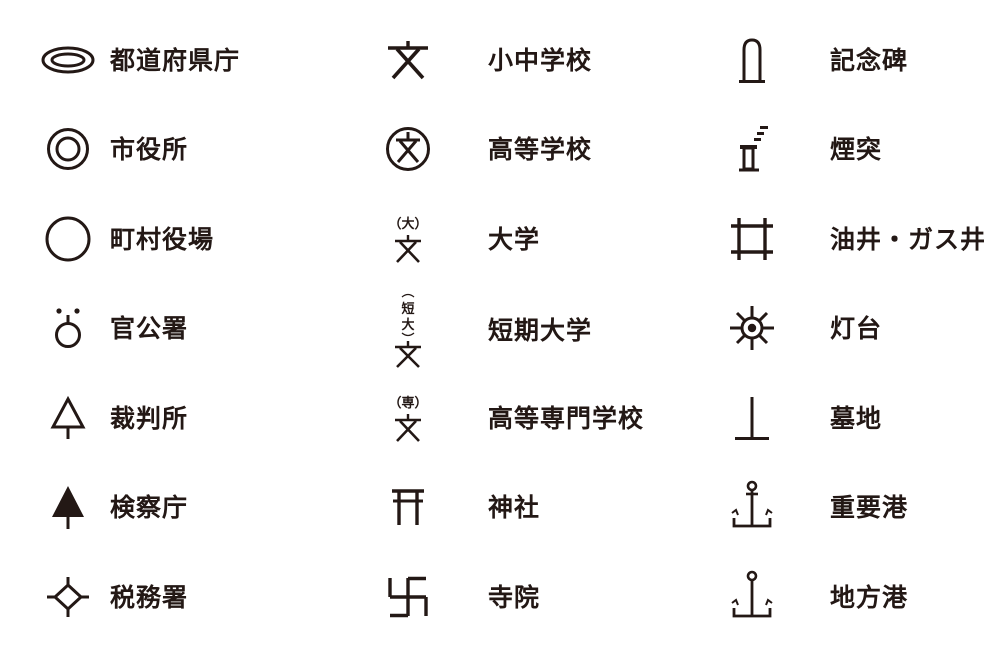  I want to click on government-office-icon, so click(68, 328).